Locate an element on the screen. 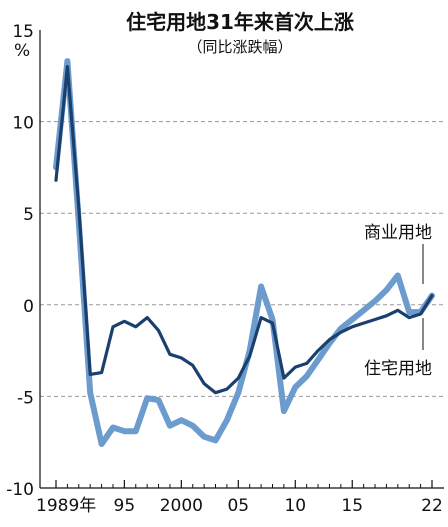 This screenshot has height=527, width=448. y-tick-label: 15 is located at coordinates (23, 32).